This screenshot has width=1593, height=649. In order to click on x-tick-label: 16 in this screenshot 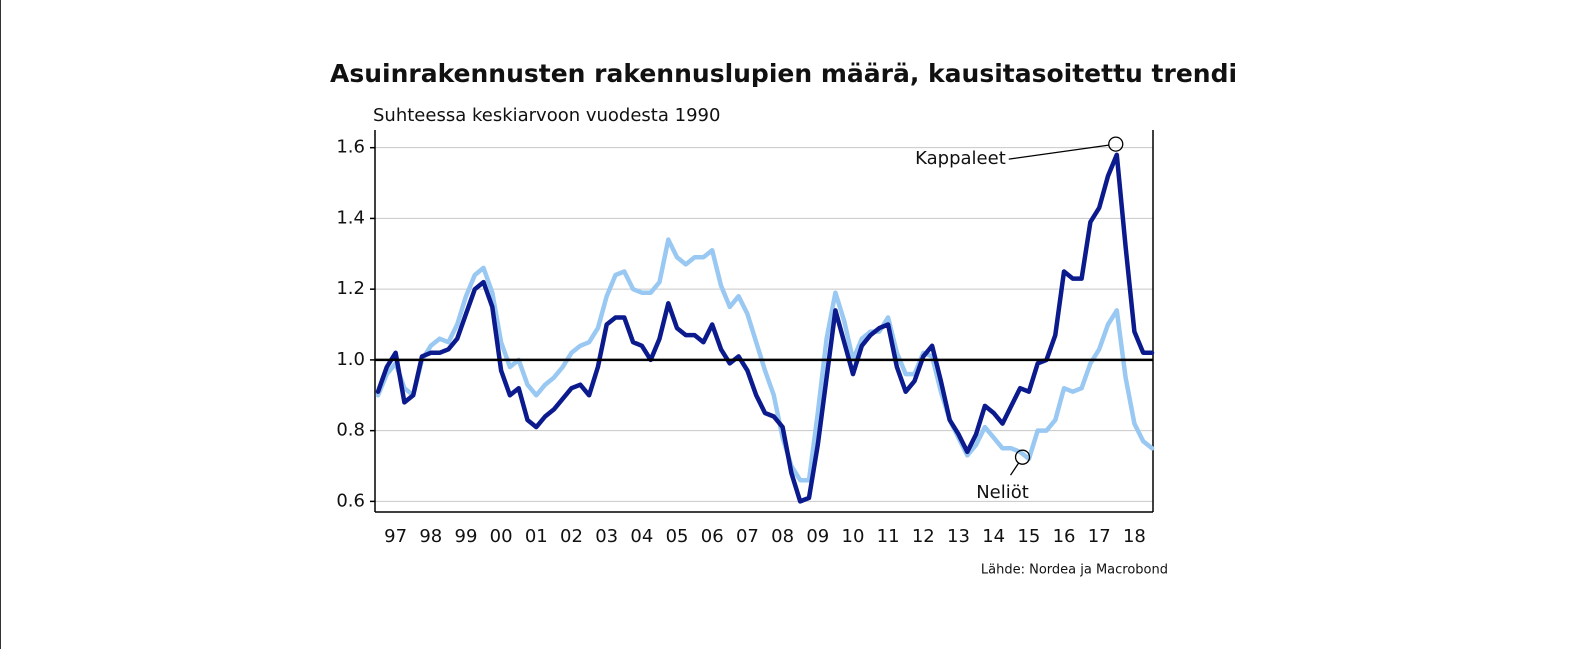, I will do `click(1064, 536)`.